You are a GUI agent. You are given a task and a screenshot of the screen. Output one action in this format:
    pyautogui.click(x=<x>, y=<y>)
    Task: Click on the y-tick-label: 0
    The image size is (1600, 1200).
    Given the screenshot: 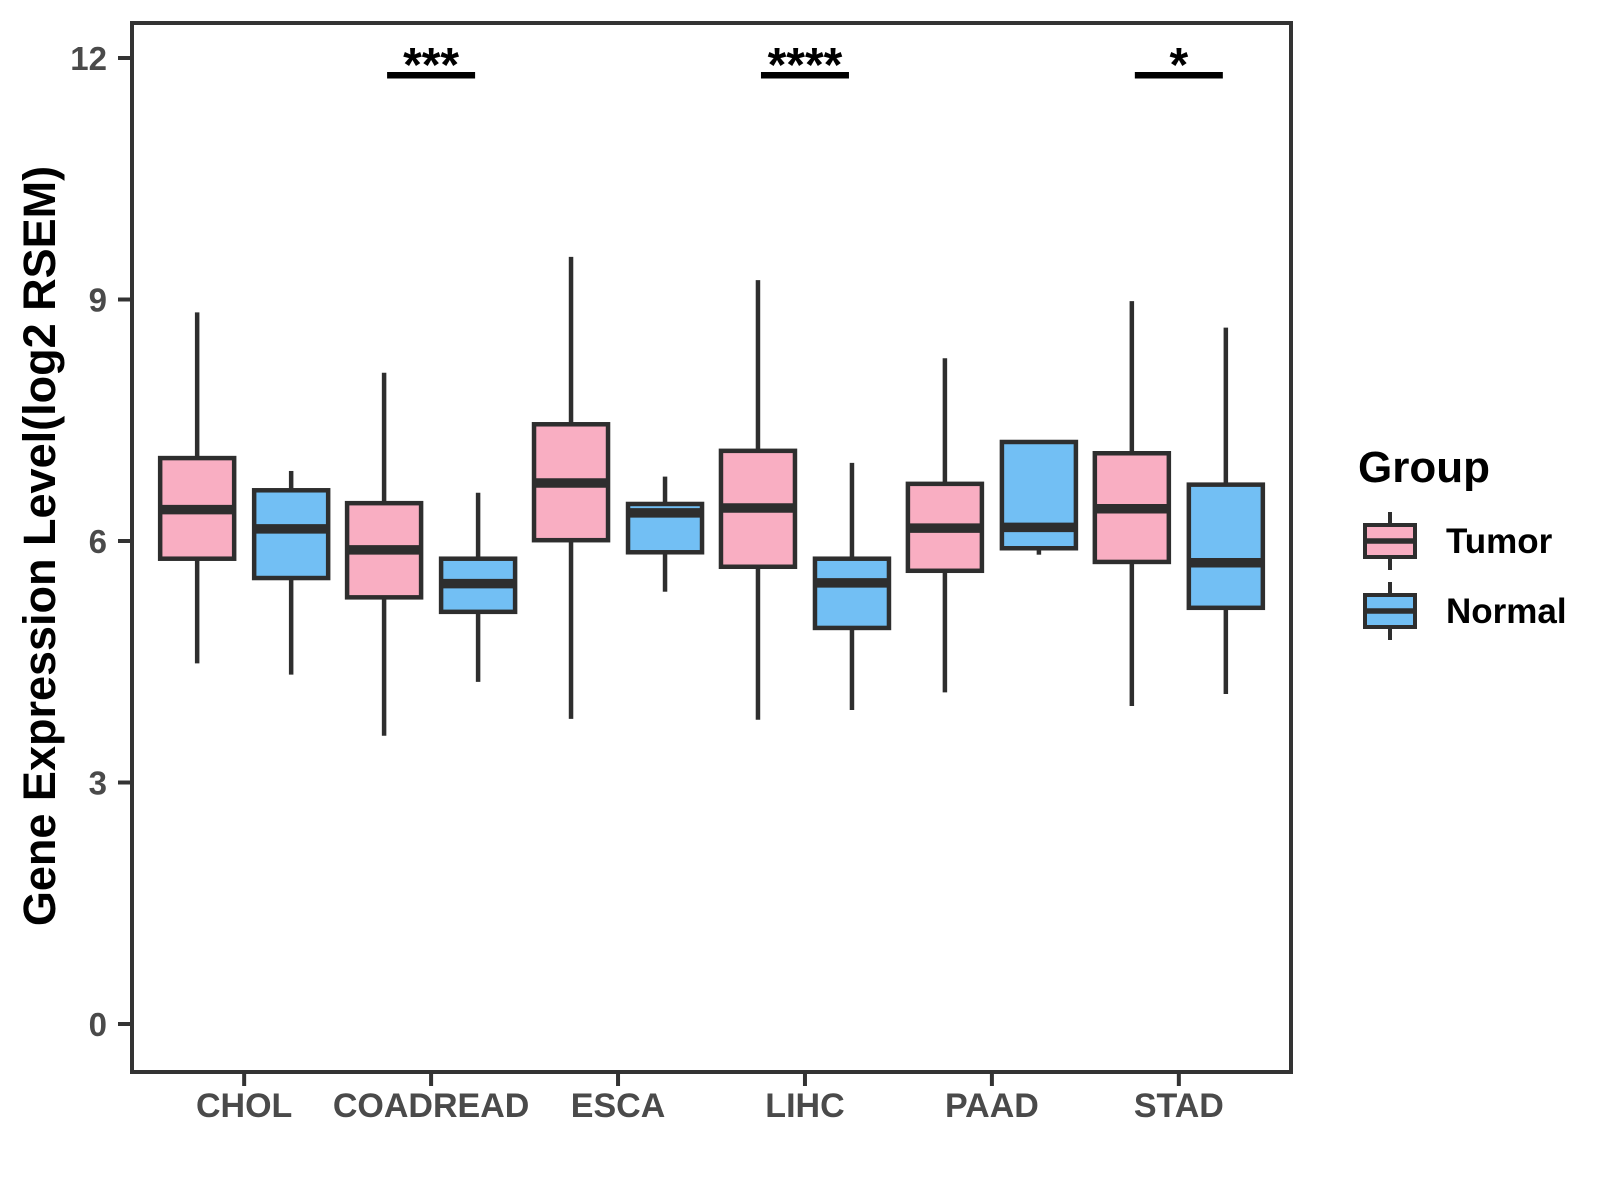 What is the action you would take?
    pyautogui.click(x=98, y=1024)
    